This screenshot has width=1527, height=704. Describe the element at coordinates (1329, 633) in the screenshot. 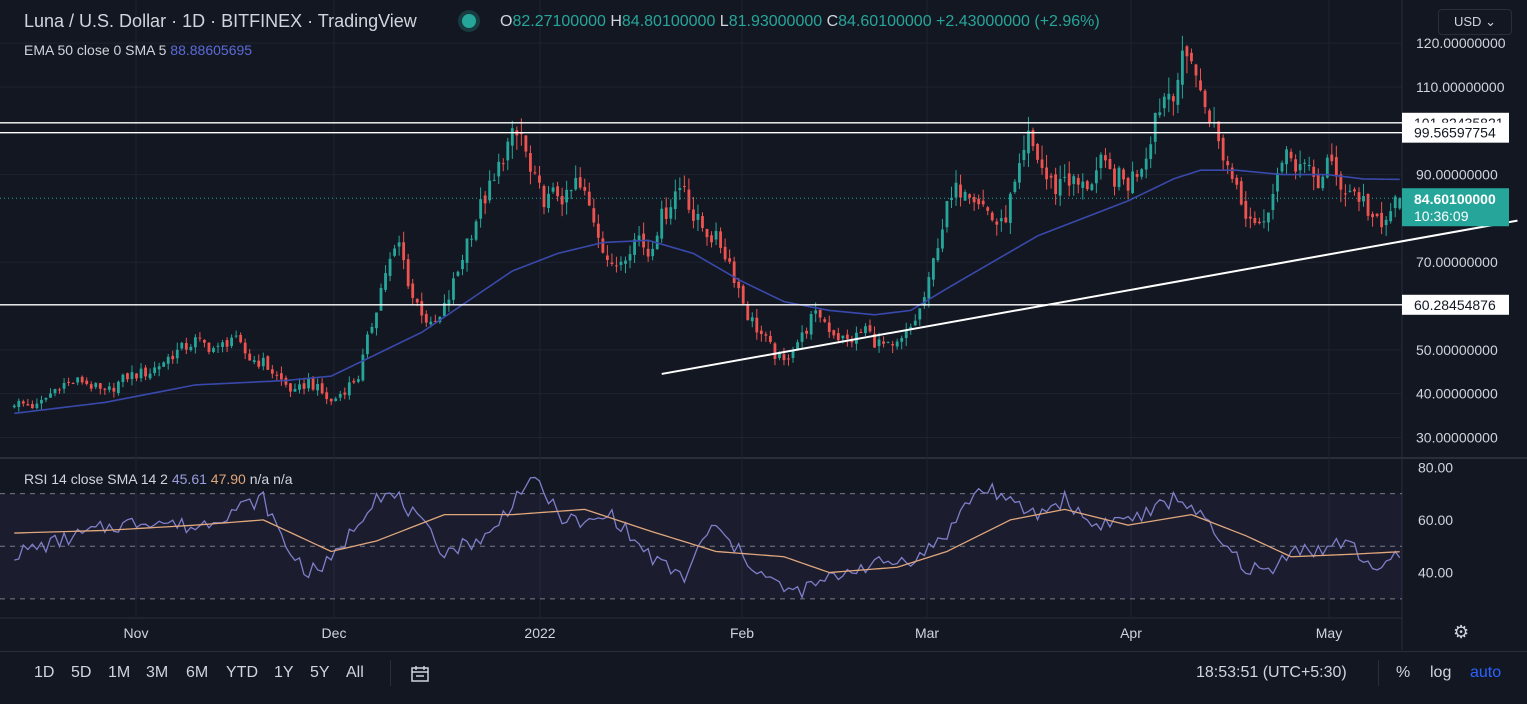

I see `time-tick-label: May` at that location.